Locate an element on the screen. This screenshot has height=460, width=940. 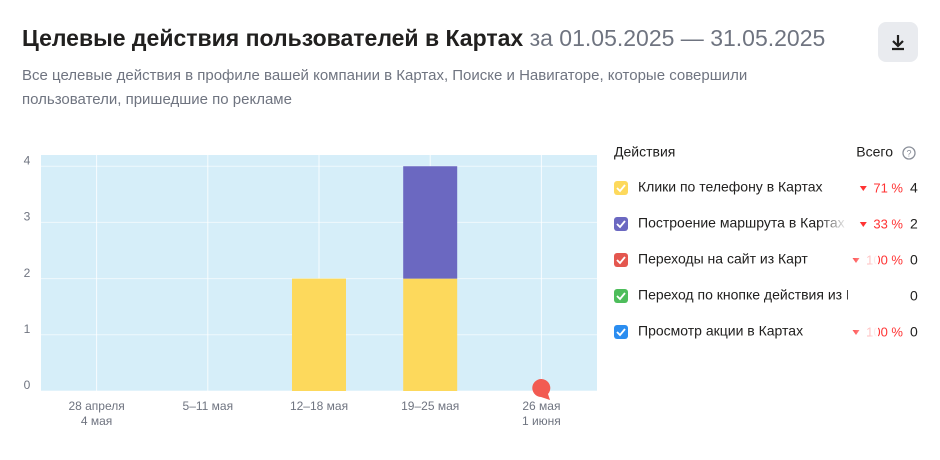
x-tick-label: 12–18 мая is located at coordinates (319, 406).